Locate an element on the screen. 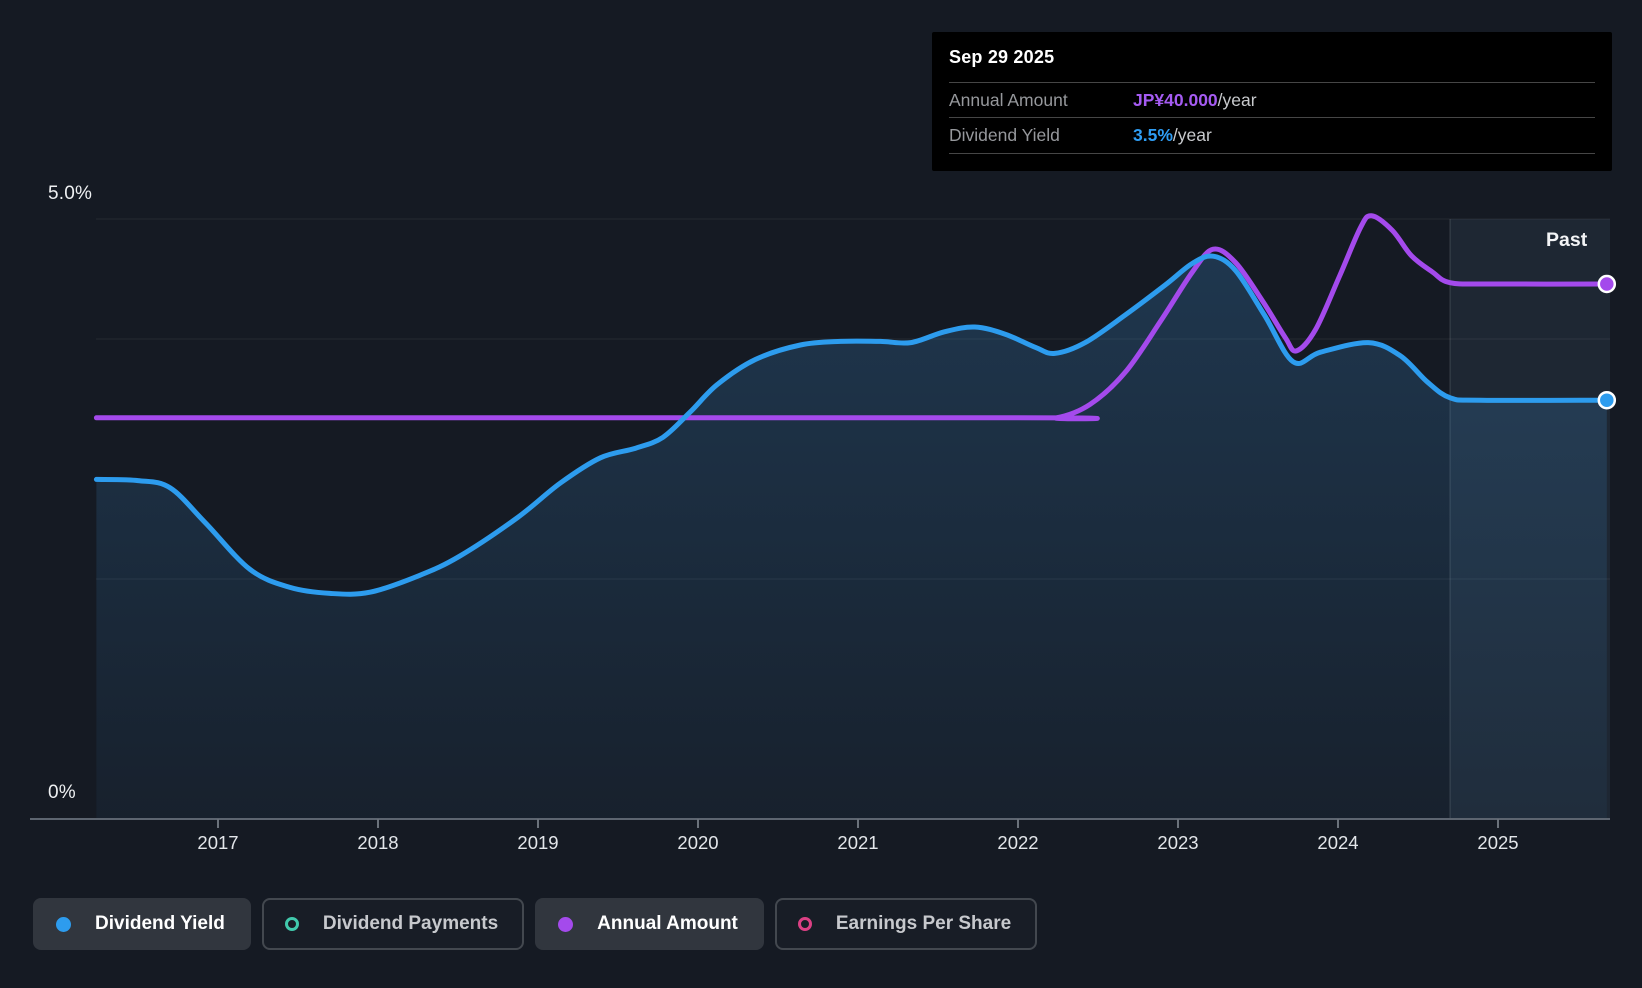 The width and height of the screenshot is (1642, 988). tooltip-row-label: Annual Amount is located at coordinates (1008, 99).